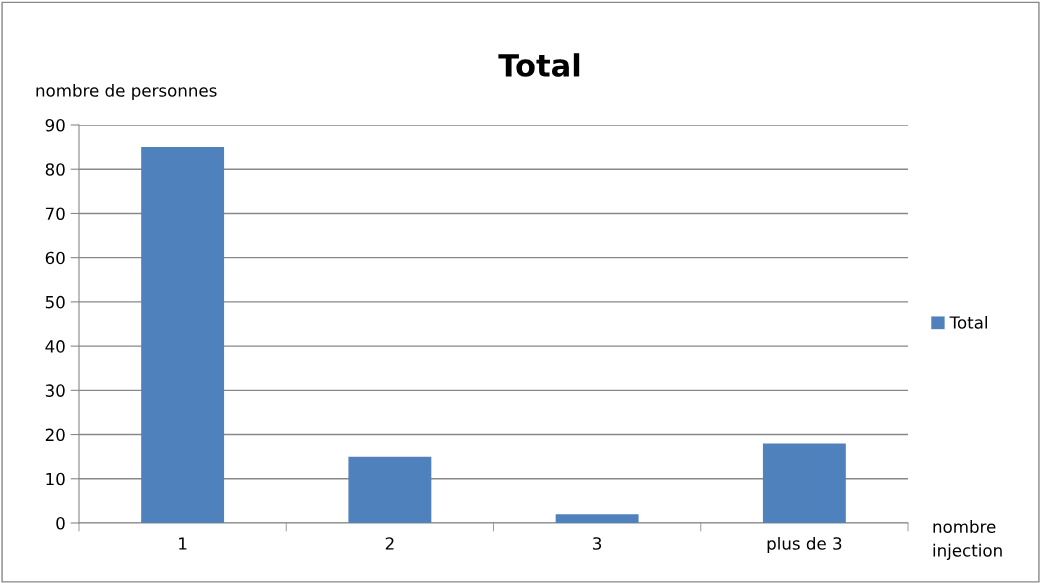  I want to click on y-tick-label: 30, so click(55, 390).